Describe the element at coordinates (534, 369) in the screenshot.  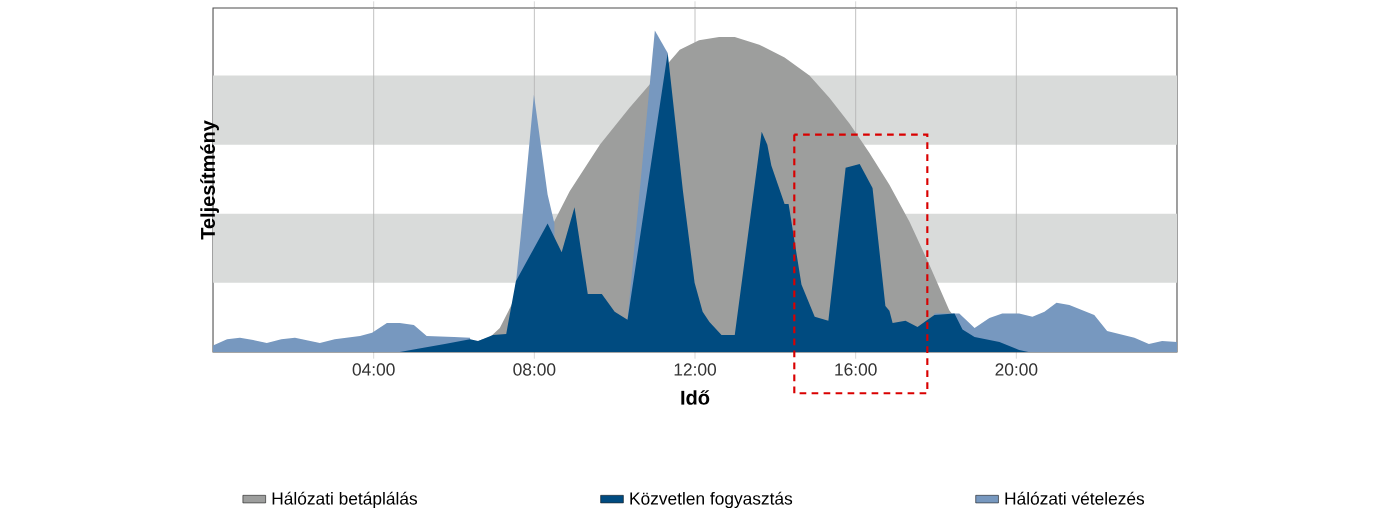
I see `x-tick-label: 08:00` at that location.